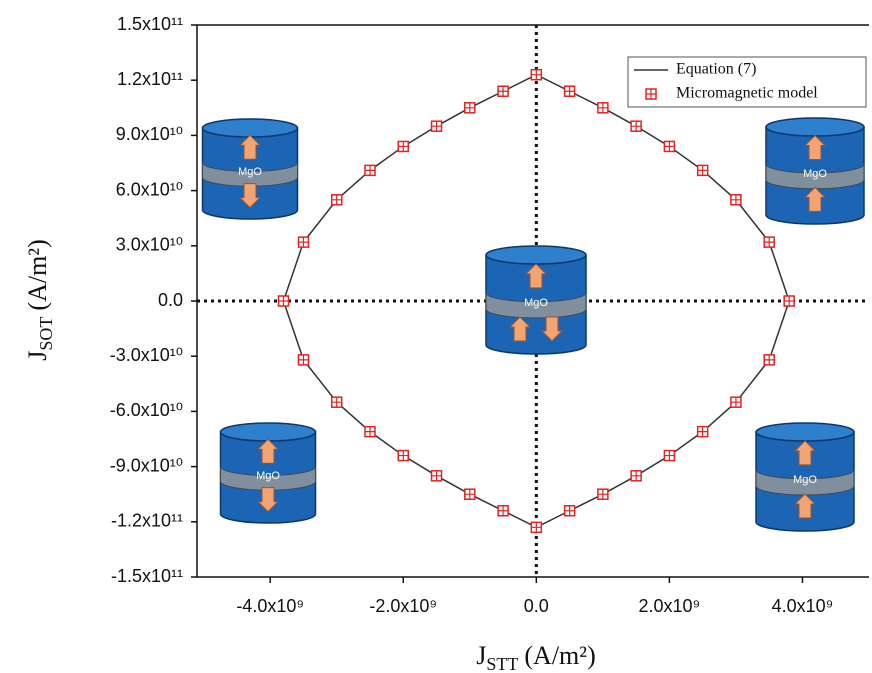 This screenshot has width=872, height=673. Describe the element at coordinates (146, 410) in the screenshot. I see `y-tick-label: -6.0x10¹⁰` at that location.